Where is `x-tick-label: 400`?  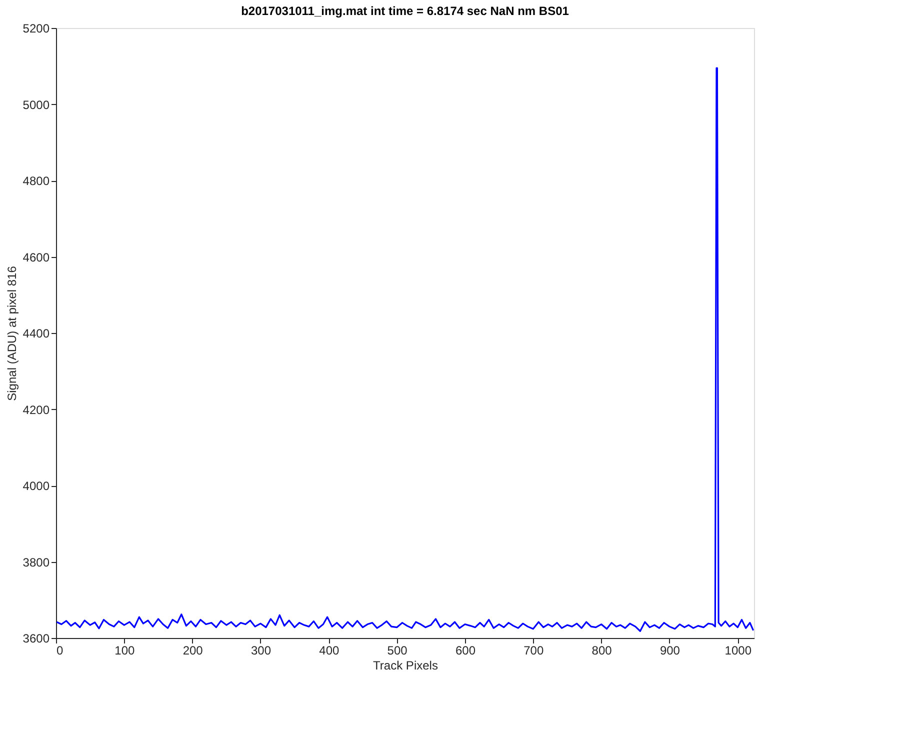
x-tick-label: 400 is located at coordinates (329, 651).